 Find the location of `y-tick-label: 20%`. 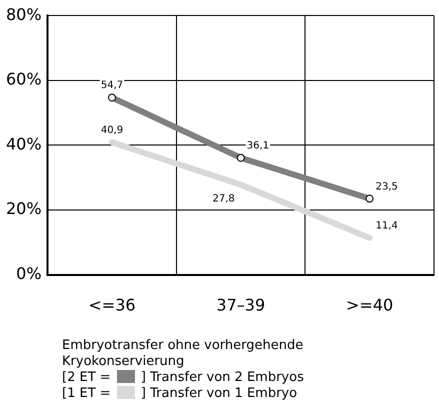

y-tick-label: 20% is located at coordinates (24, 208).